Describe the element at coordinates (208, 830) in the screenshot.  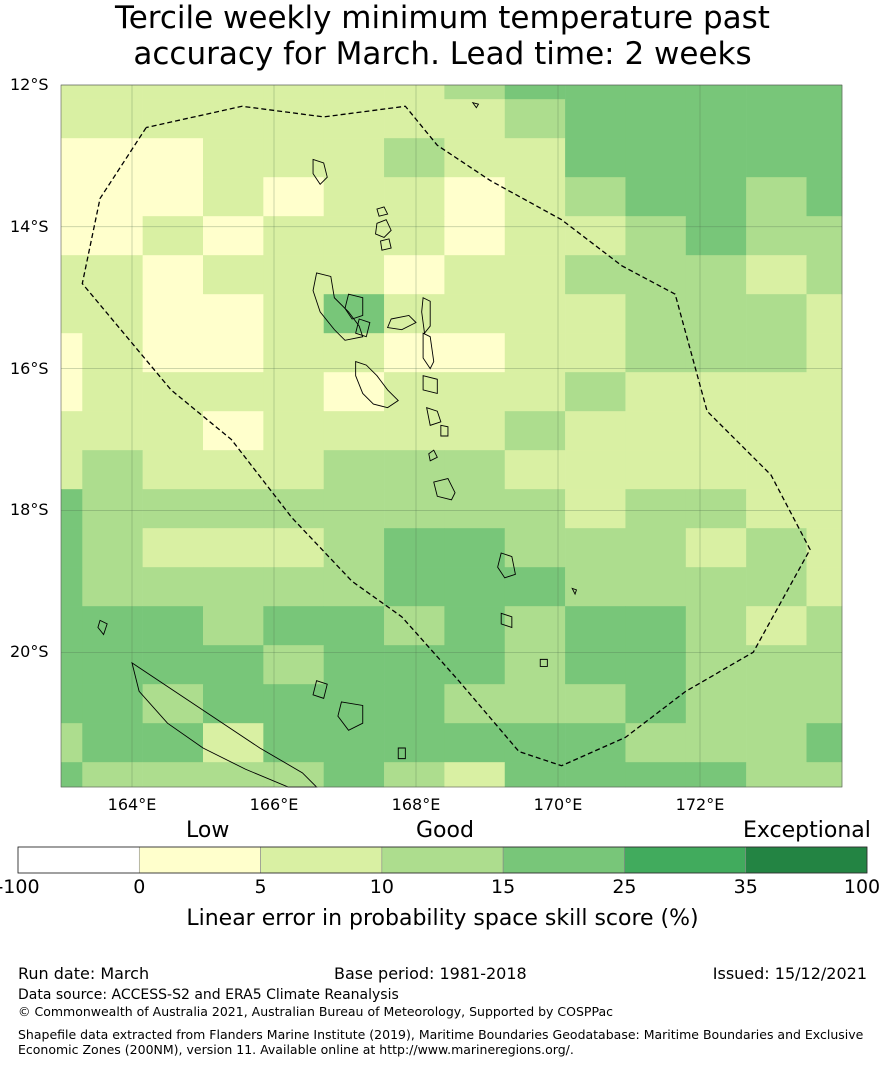
I see `category-low-label: Low` at that location.